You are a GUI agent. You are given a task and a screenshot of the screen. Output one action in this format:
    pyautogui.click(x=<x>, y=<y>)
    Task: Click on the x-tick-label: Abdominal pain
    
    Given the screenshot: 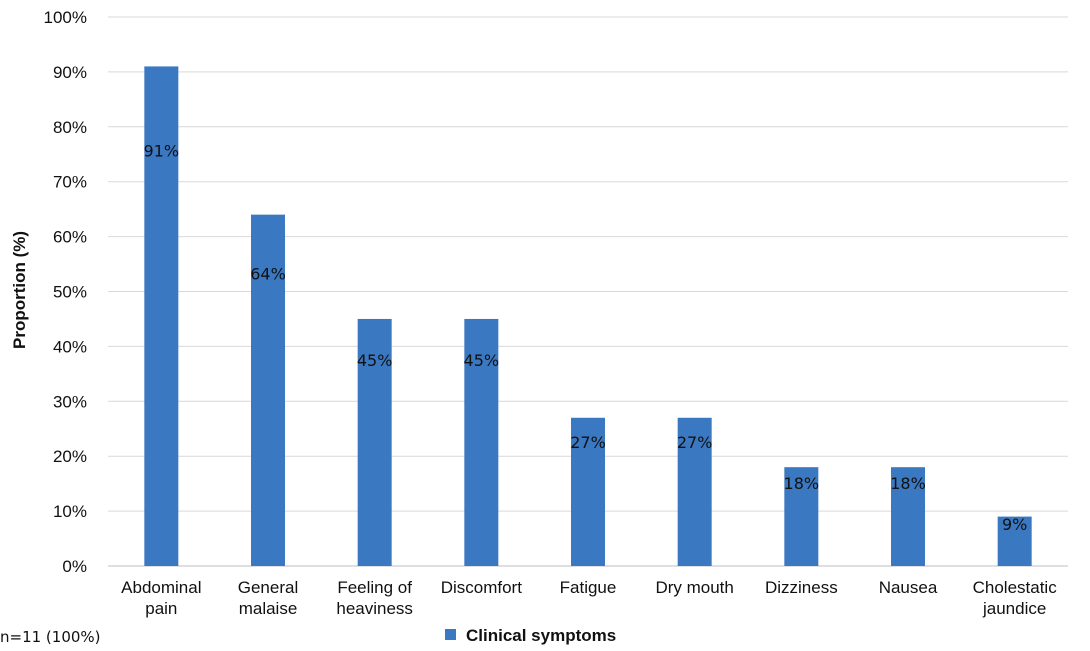 What is the action you would take?
    pyautogui.click(x=161, y=598)
    